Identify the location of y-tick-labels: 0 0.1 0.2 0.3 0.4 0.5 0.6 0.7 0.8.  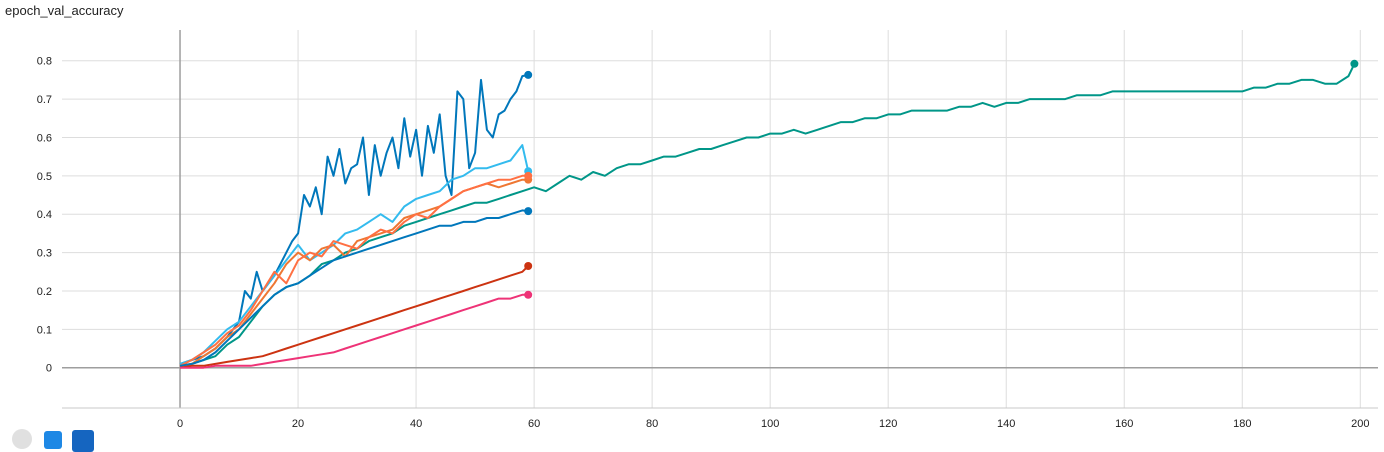
(44, 215).